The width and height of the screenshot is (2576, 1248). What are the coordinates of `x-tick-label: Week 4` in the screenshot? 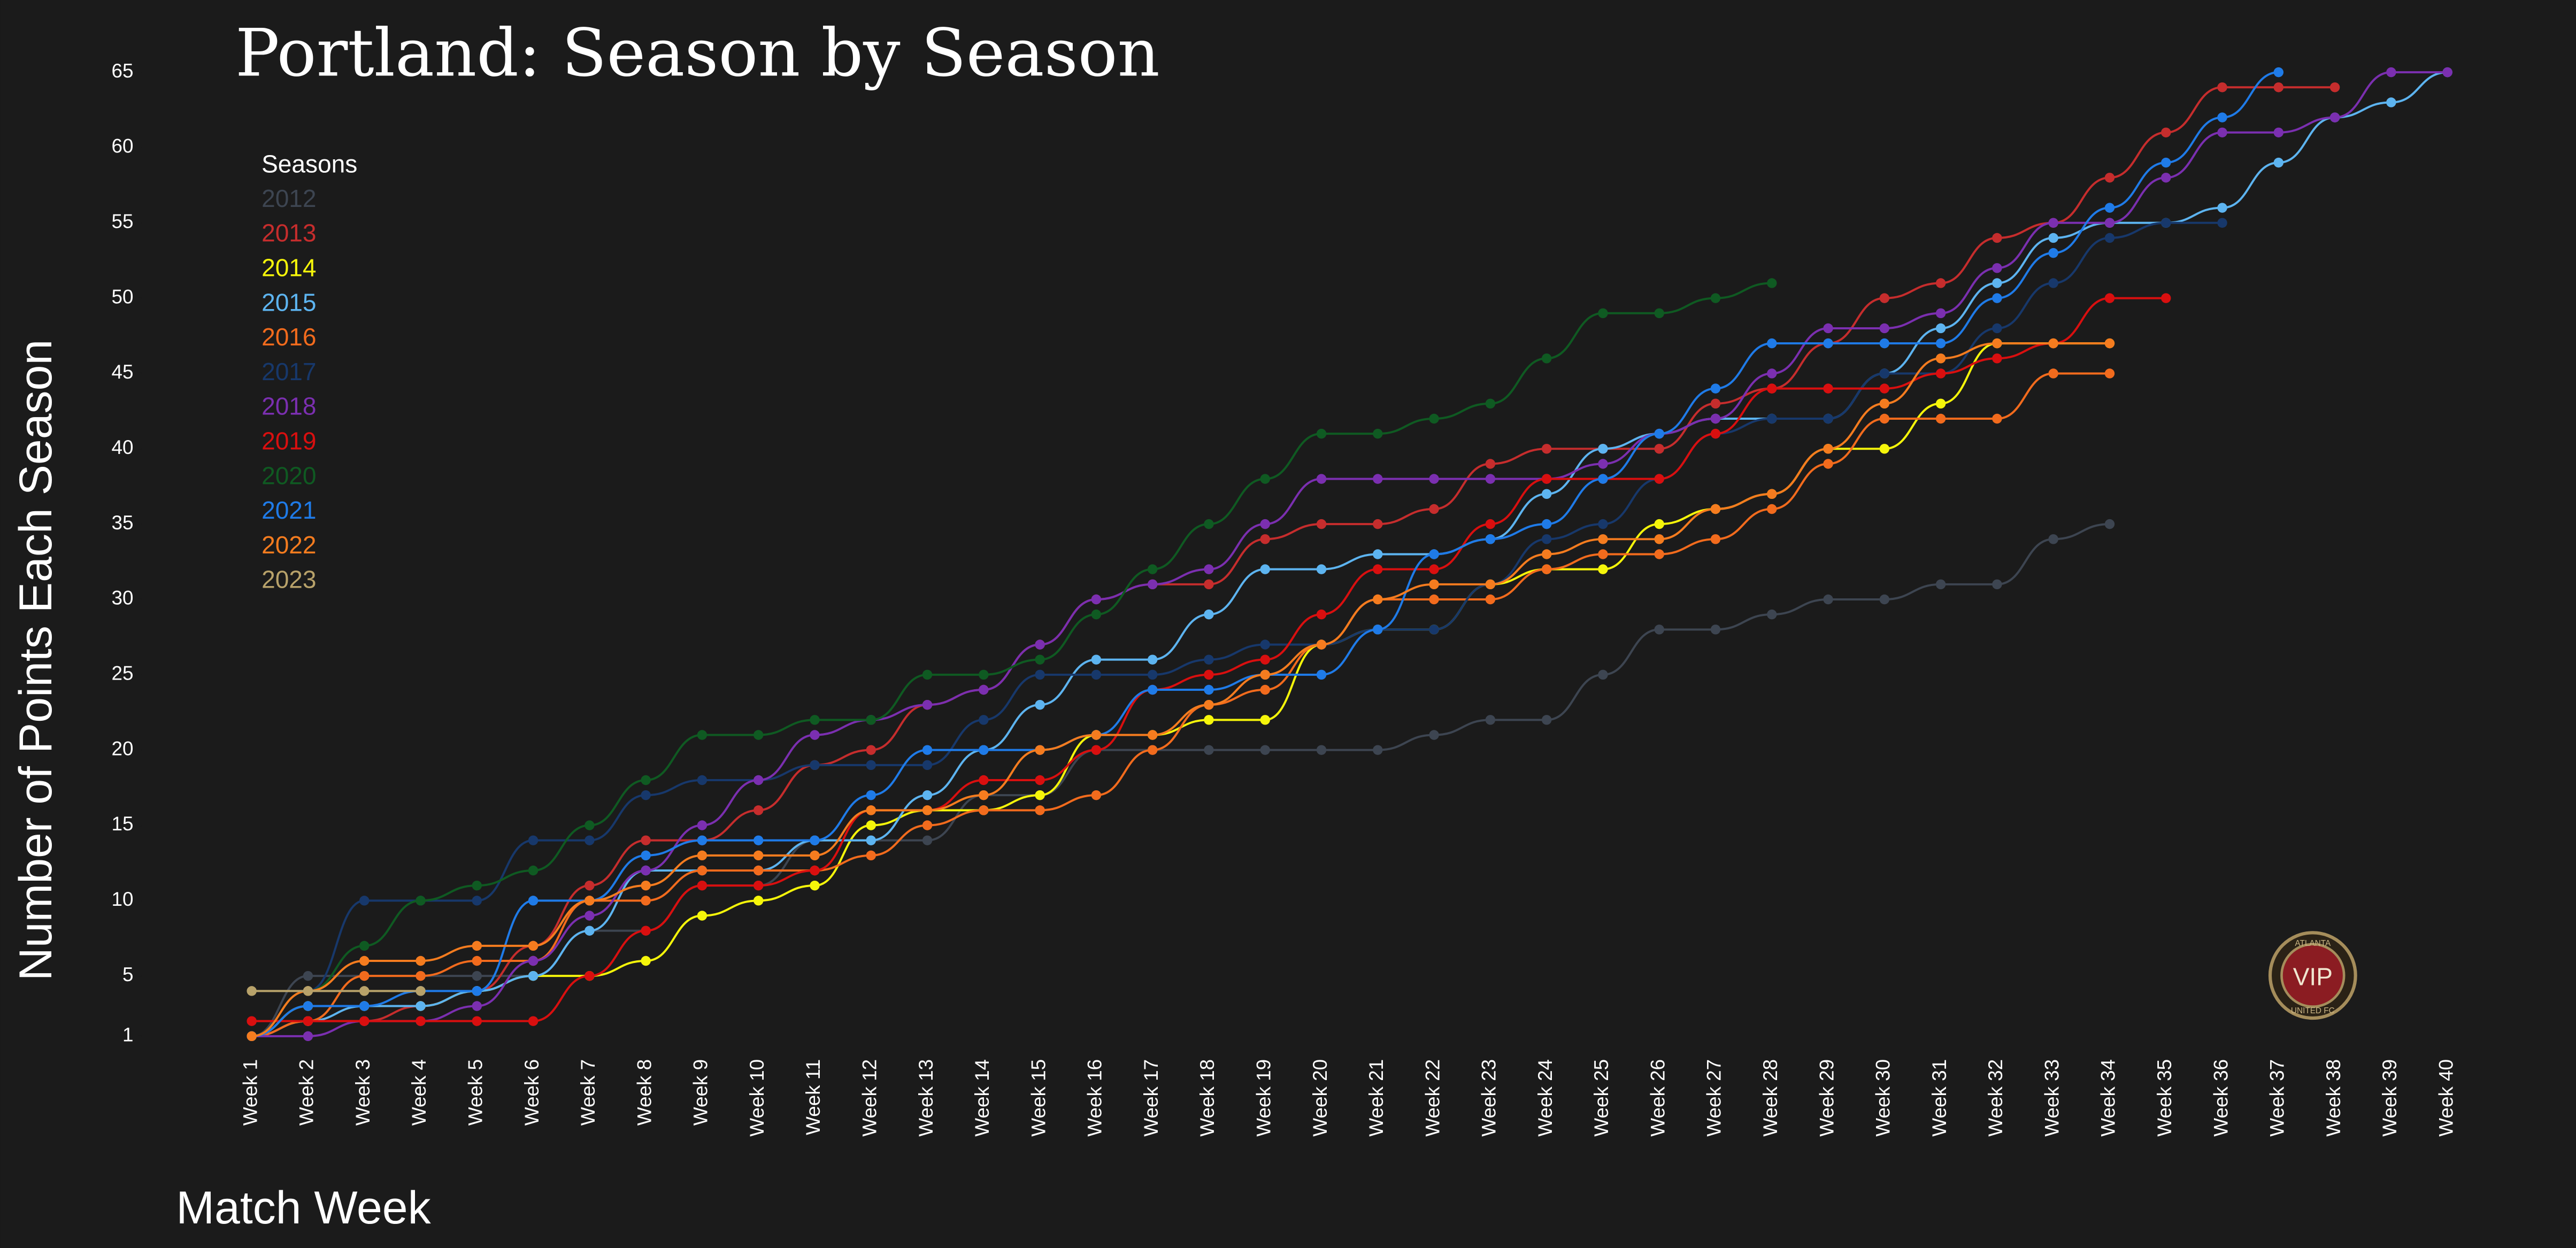 It's located at (419, 1092).